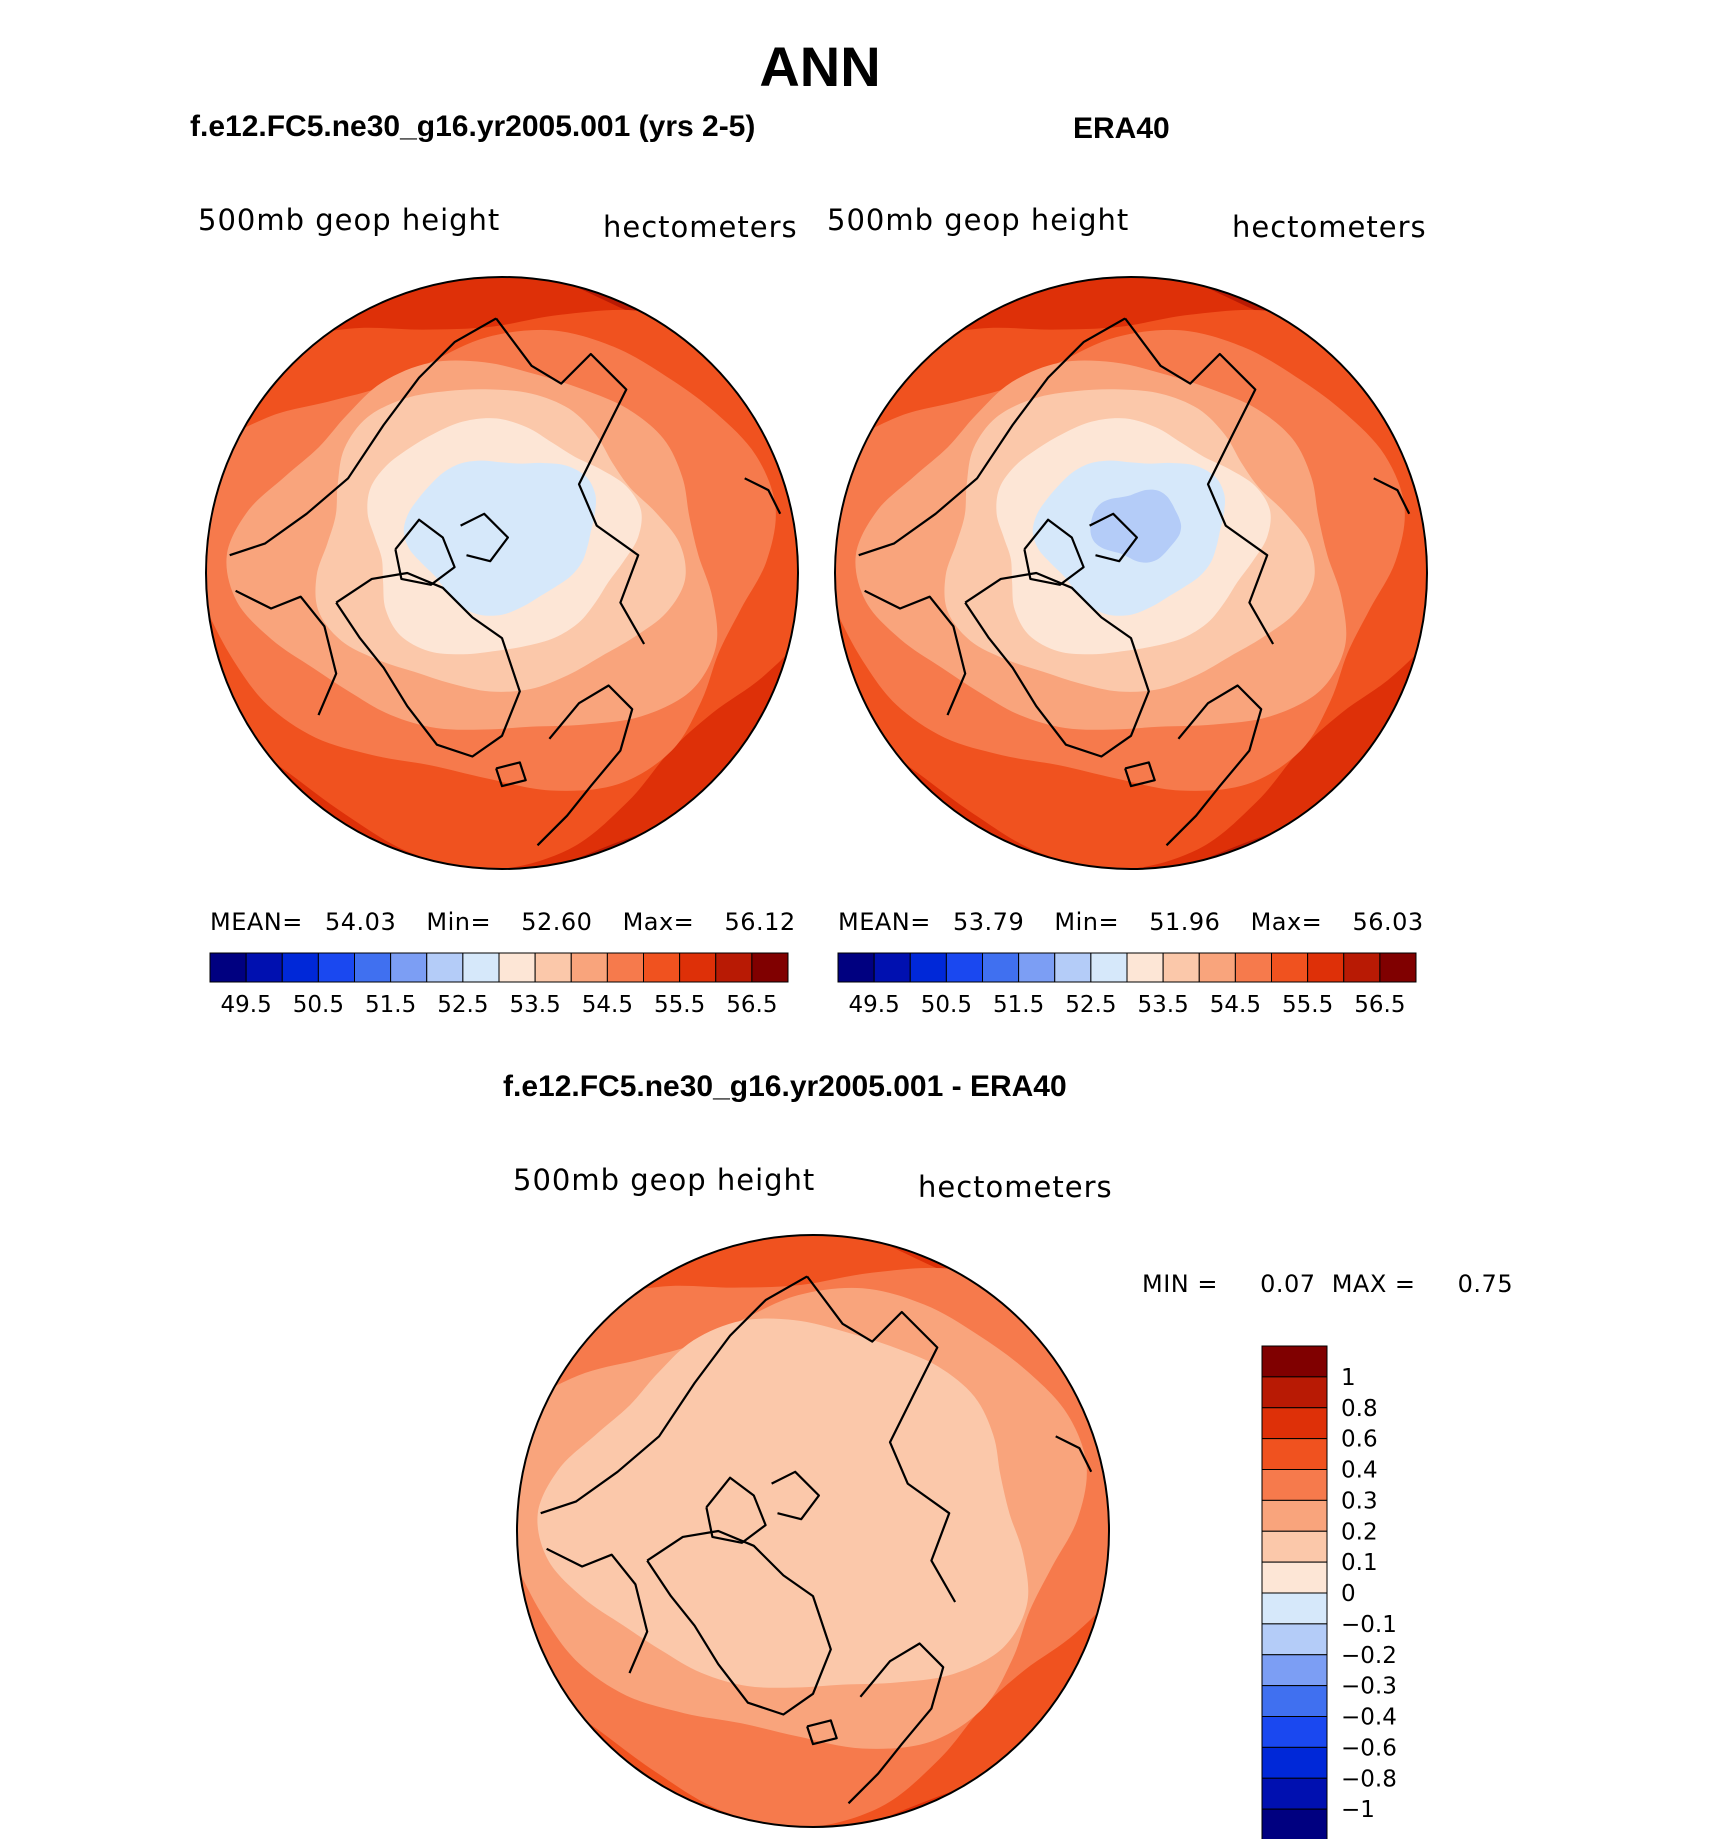  What do you see at coordinates (1307, 1005) in the screenshot?
I see `obs-colorbar-tick-label: 55.5` at bounding box center [1307, 1005].